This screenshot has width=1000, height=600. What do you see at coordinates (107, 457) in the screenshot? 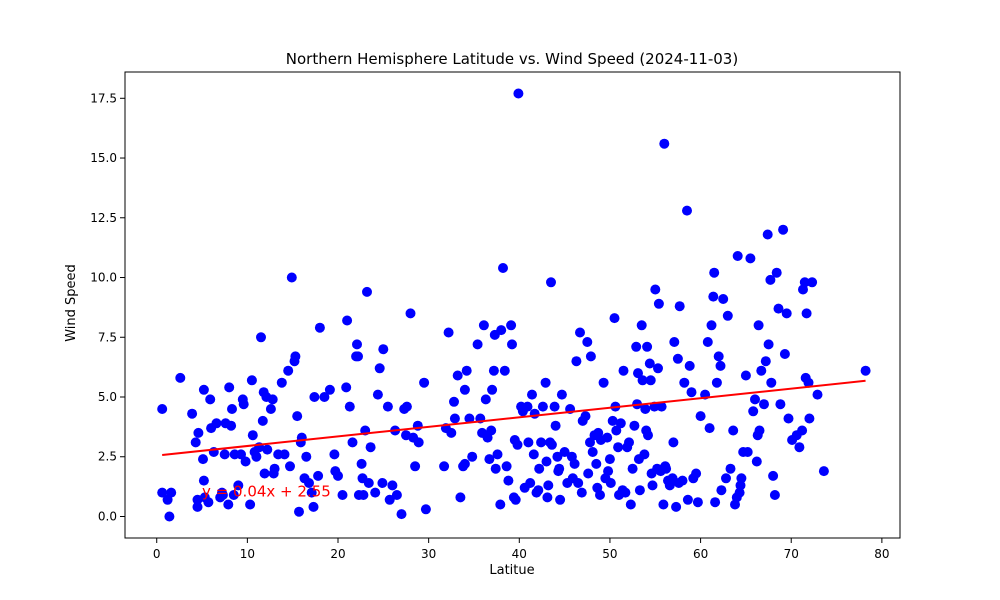
I see `y-tick-label: 2.5` at bounding box center [107, 457].